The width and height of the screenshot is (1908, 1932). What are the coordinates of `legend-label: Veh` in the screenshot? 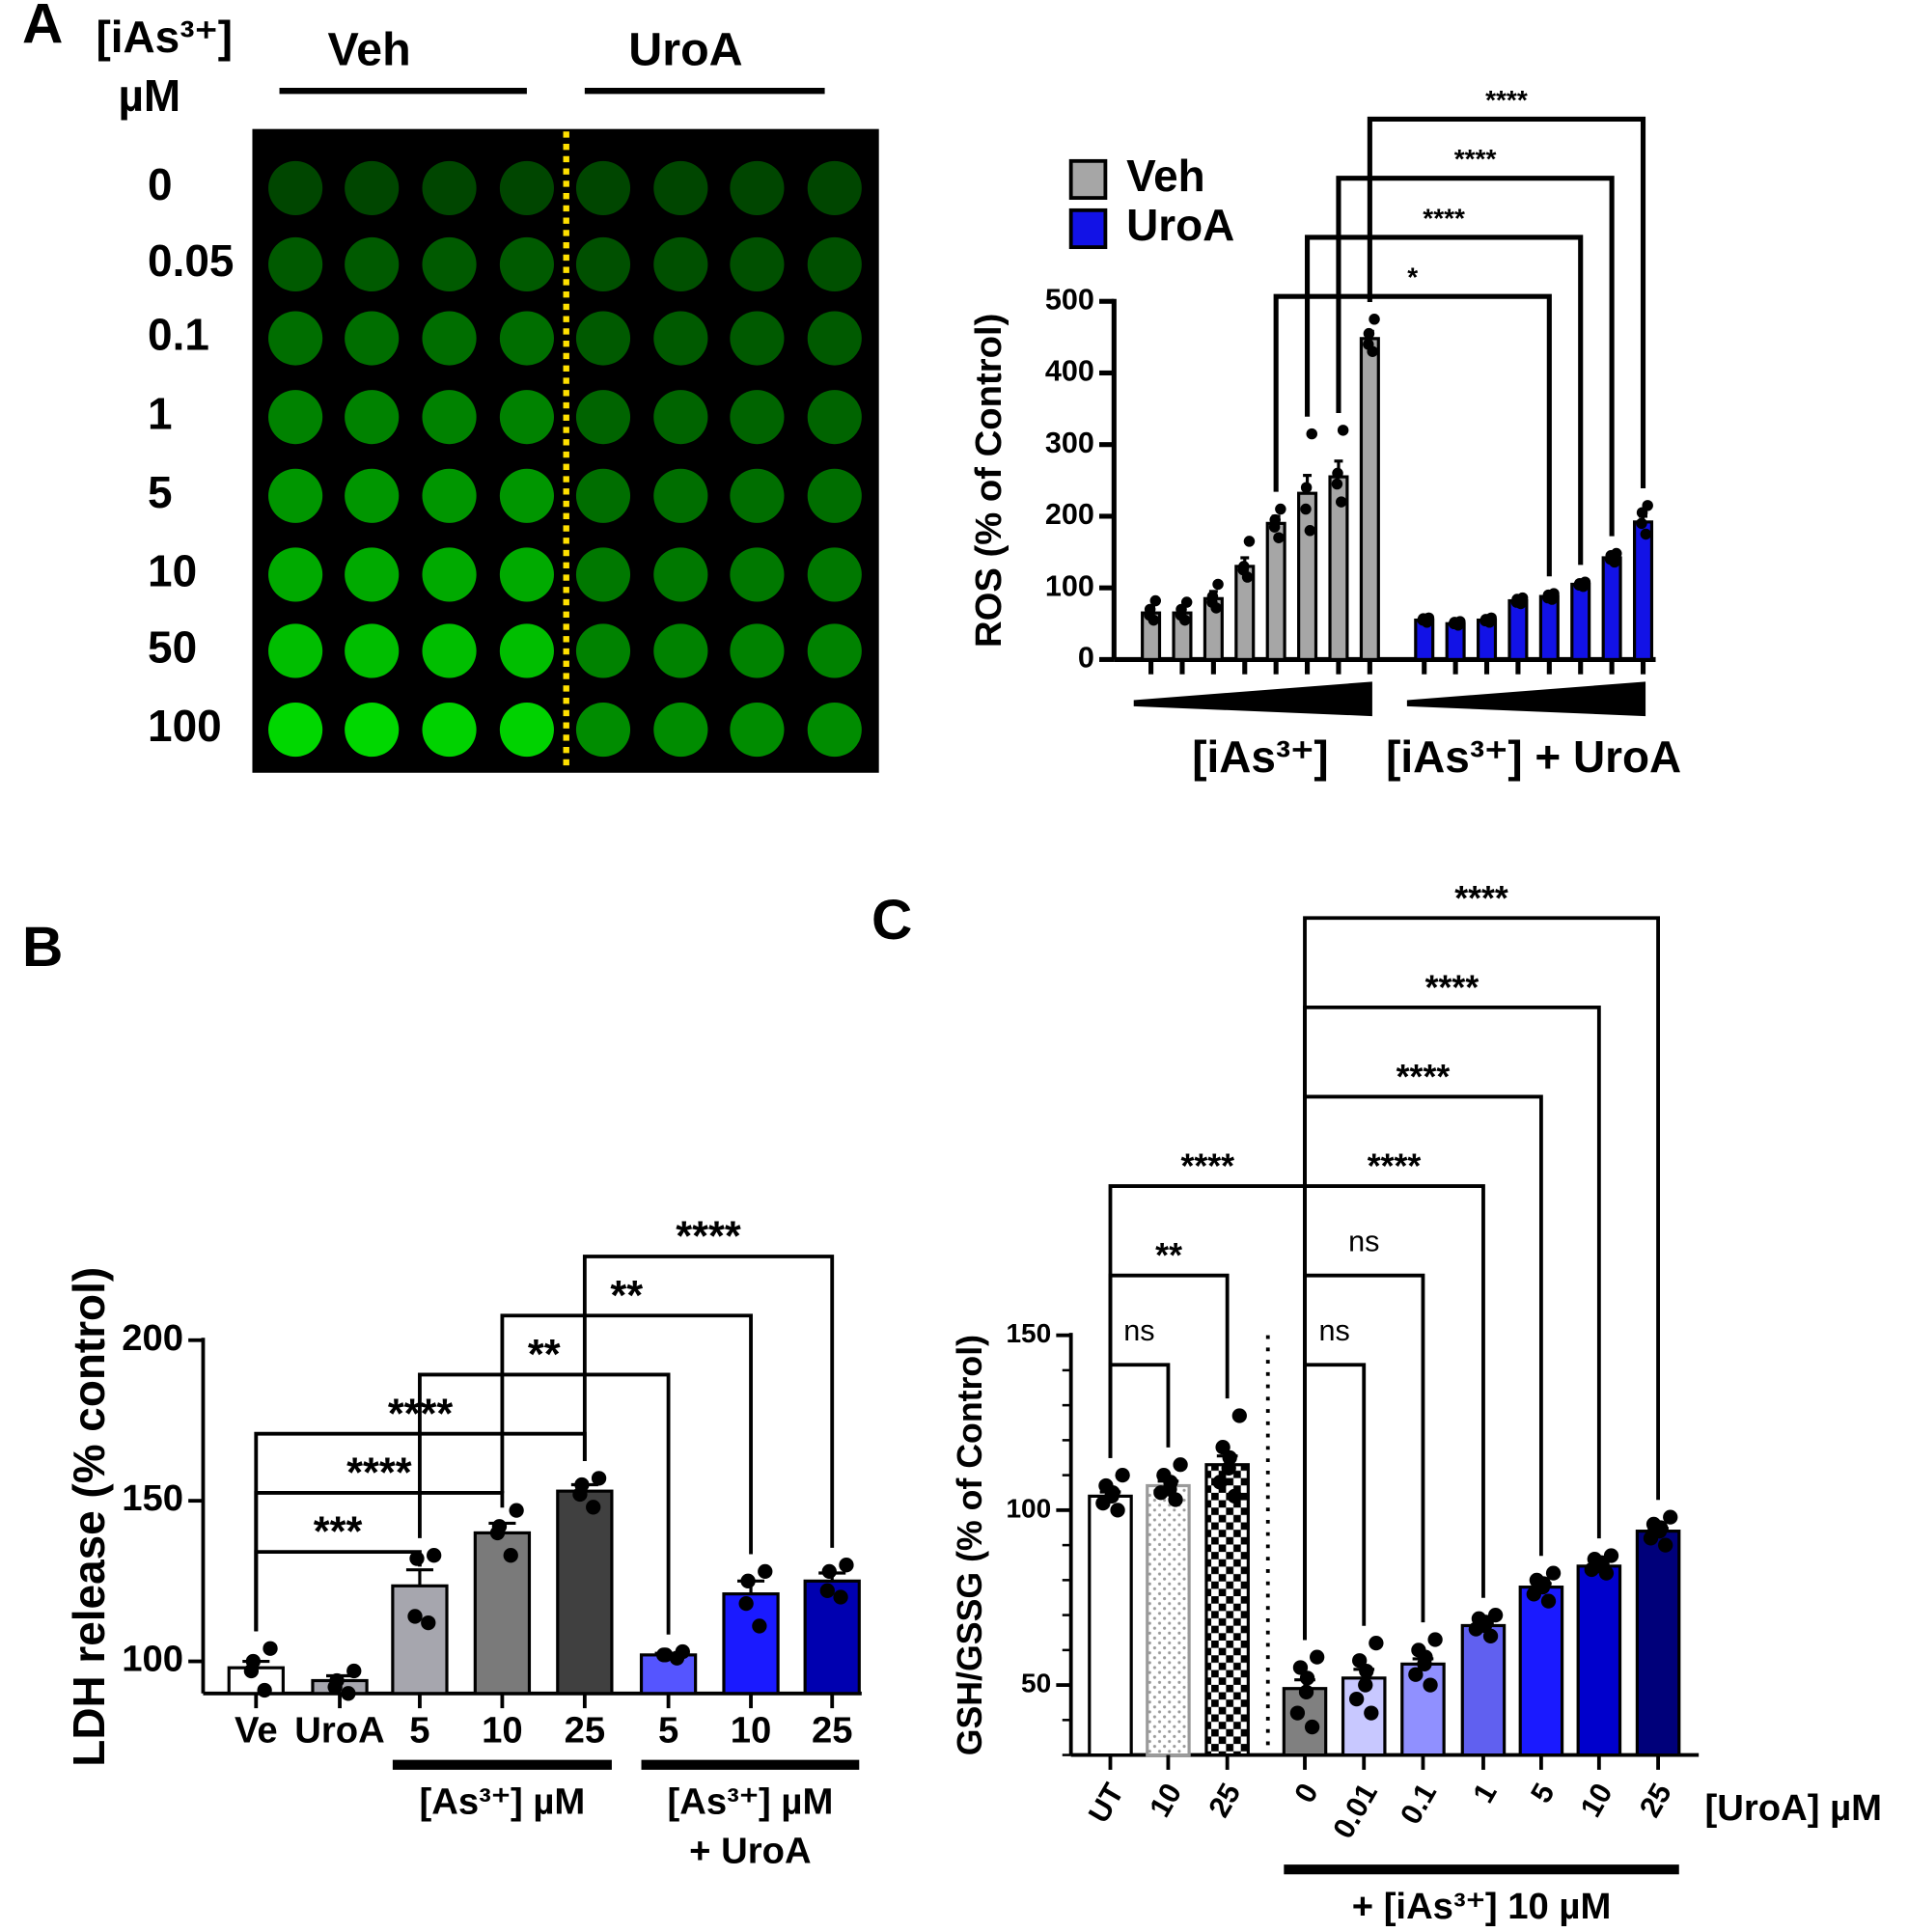 It's located at (1166, 176).